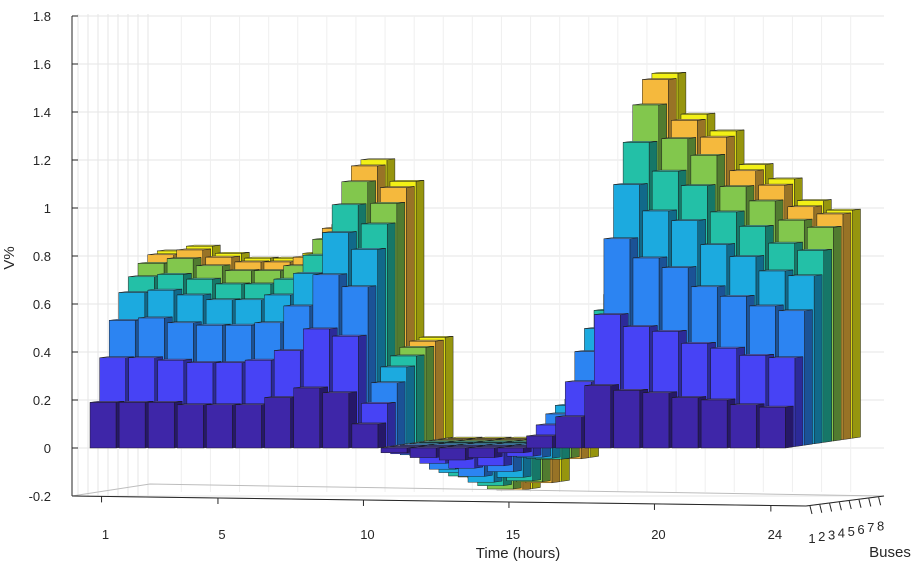  What do you see at coordinates (518, 553) in the screenshot?
I see `x-axis-label: Time (hours)` at bounding box center [518, 553].